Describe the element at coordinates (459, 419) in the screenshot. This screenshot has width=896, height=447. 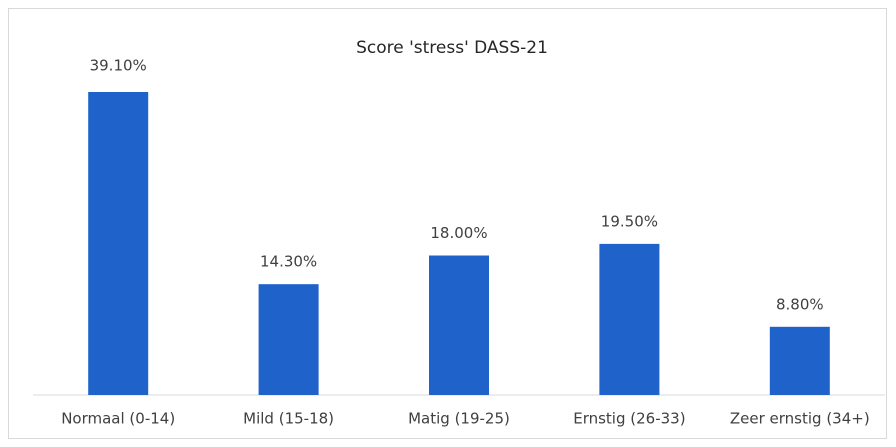
I see `x-tick-label: Matig (19-25)` at that location.